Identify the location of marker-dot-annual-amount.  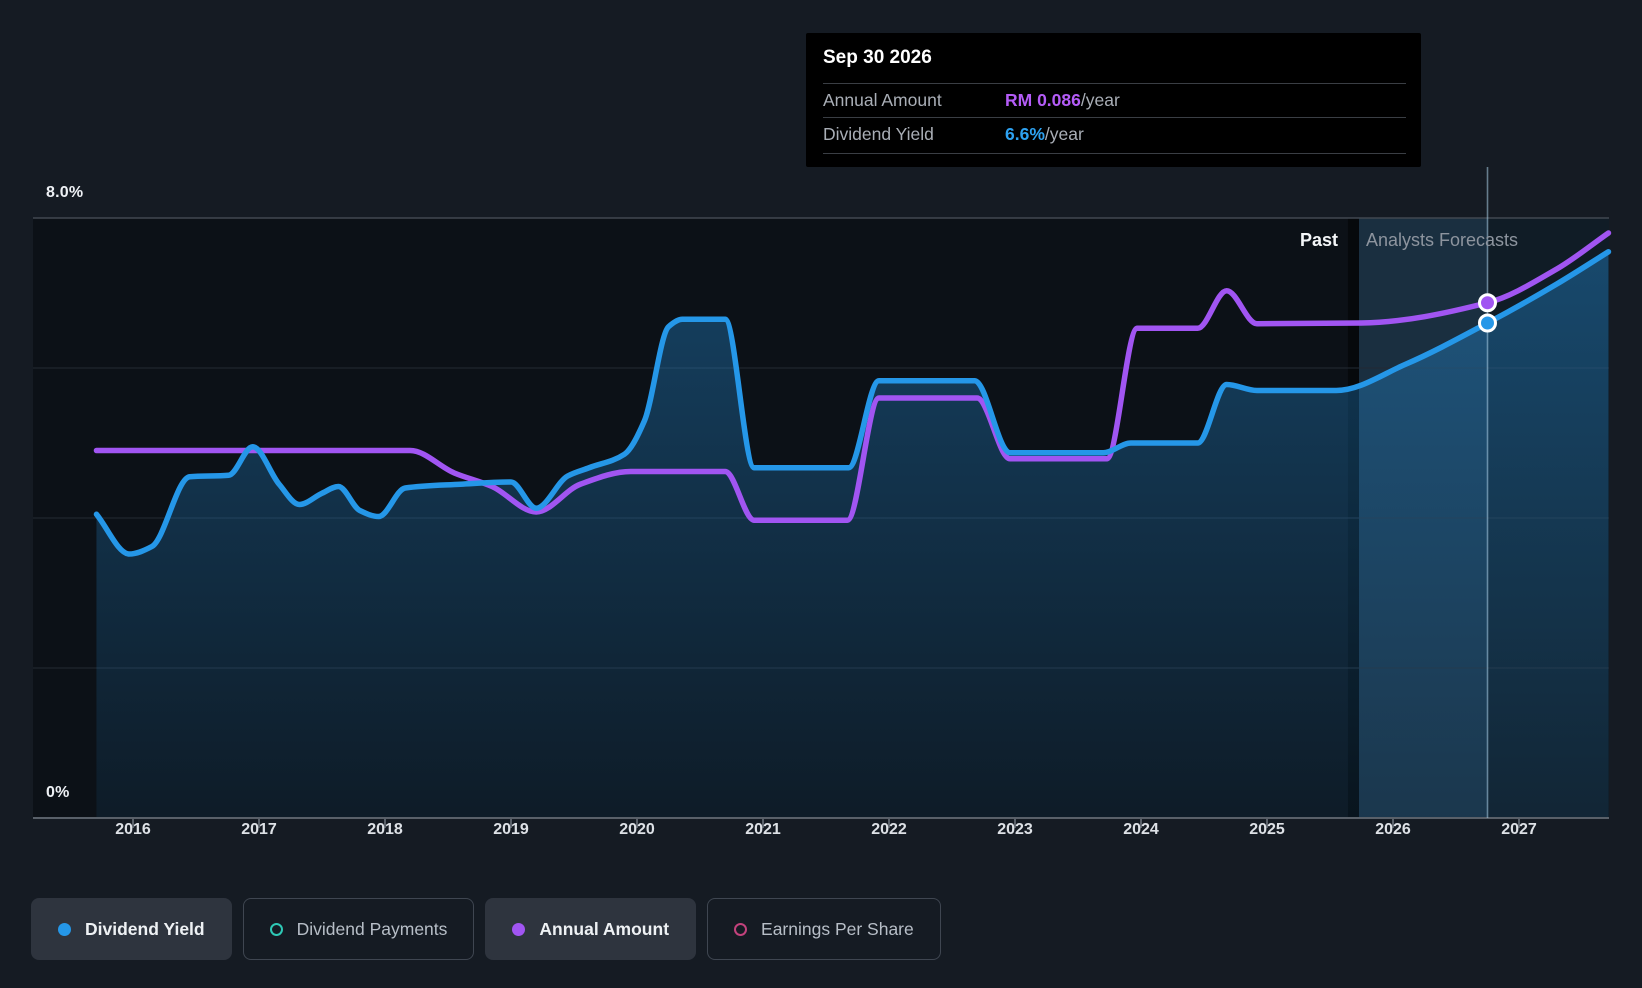
(1487, 303).